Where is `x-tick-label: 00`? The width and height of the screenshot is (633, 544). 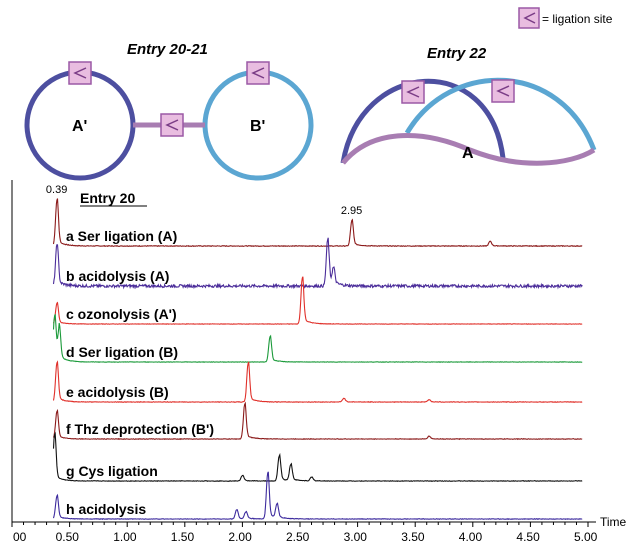 x-tick-label: 00 is located at coordinates (20, 537).